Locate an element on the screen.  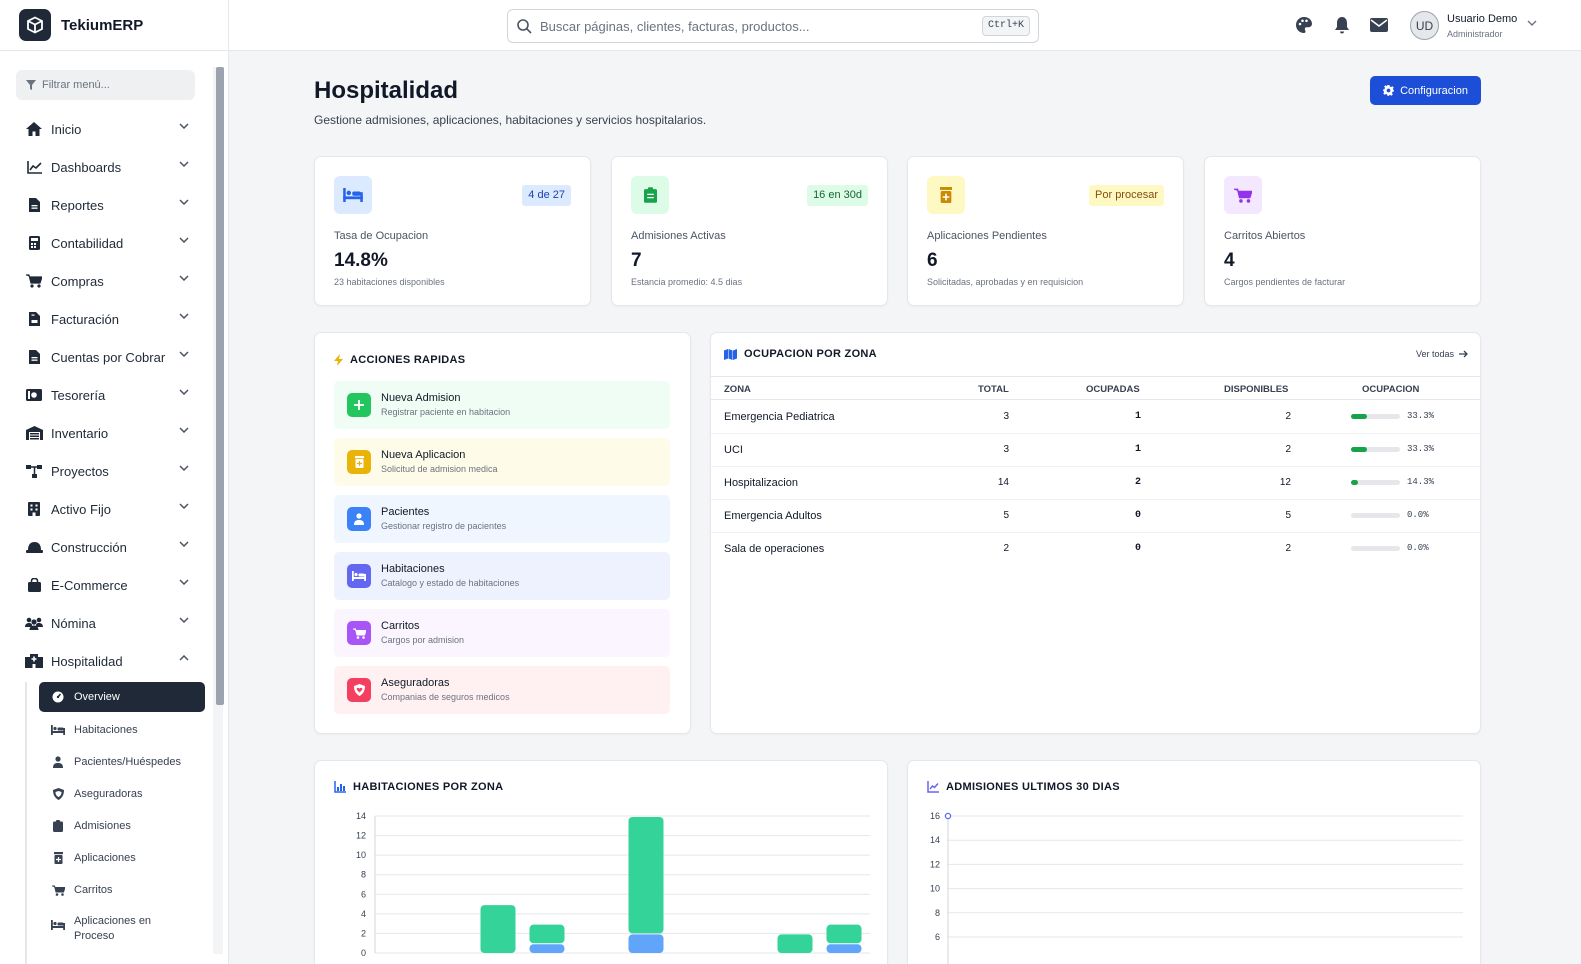
quick-action-carritos: Carritos Cargos por admision is located at coordinates (502, 633).